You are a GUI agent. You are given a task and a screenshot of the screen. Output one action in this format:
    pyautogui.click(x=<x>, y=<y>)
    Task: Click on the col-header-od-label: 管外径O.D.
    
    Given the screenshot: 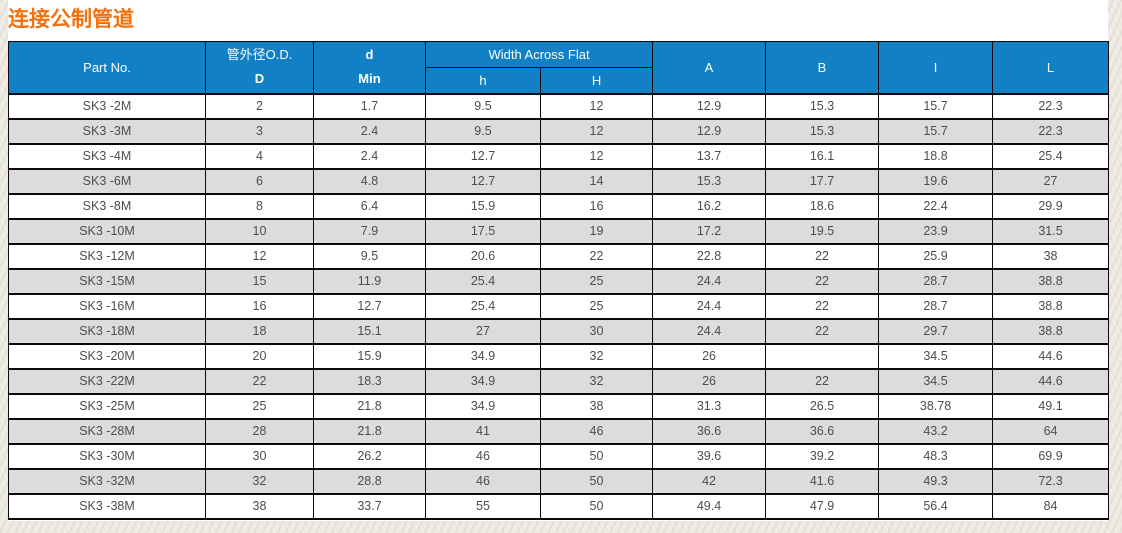 What is the action you would take?
    pyautogui.click(x=259, y=55)
    